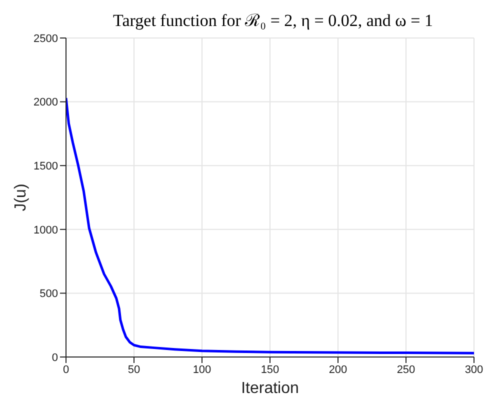  Describe the element at coordinates (273, 21) in the screenshot. I see `chart-title: Target function for ℛ₀ = 2, η = 0.02, and ω = 1` at that location.